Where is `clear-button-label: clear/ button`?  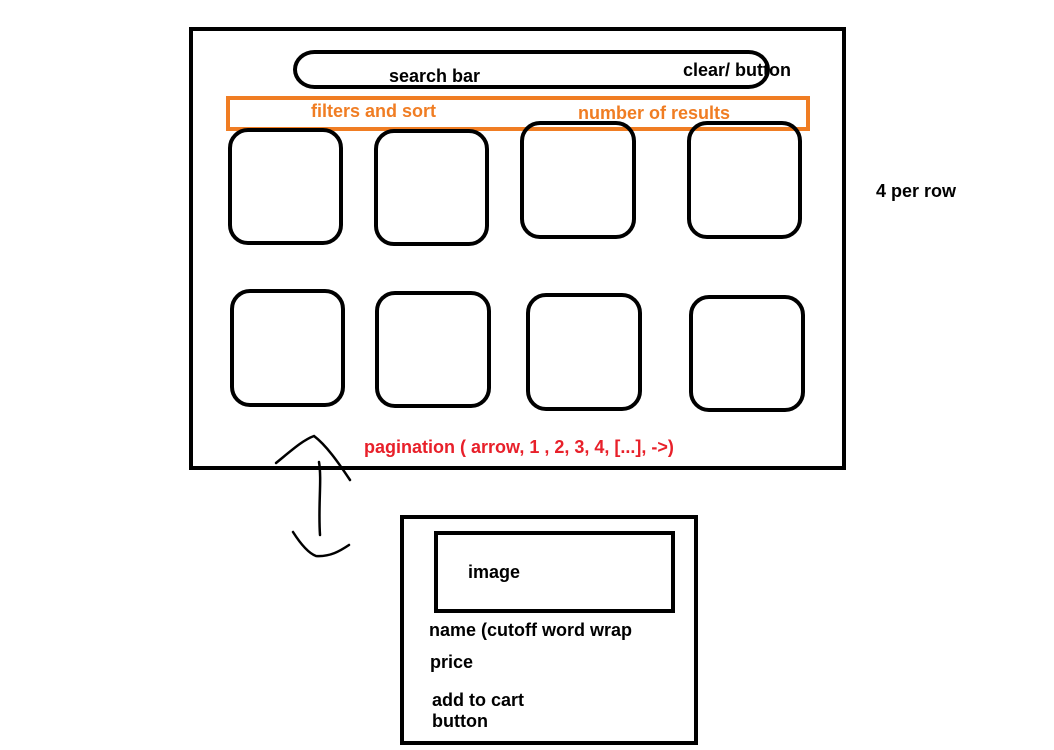
clear-button-label: clear/ button is located at coordinates (737, 70).